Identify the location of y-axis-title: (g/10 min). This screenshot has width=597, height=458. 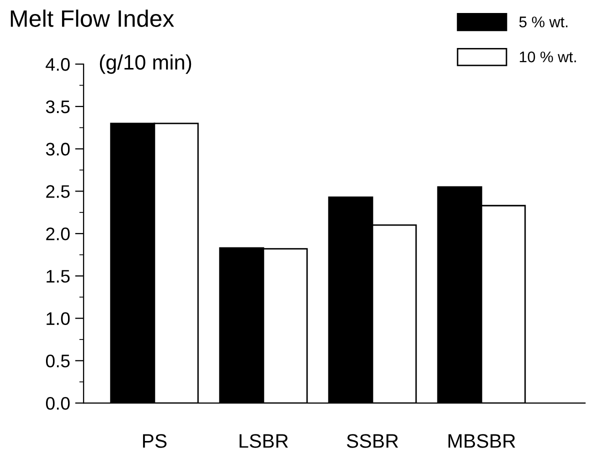
(146, 64).